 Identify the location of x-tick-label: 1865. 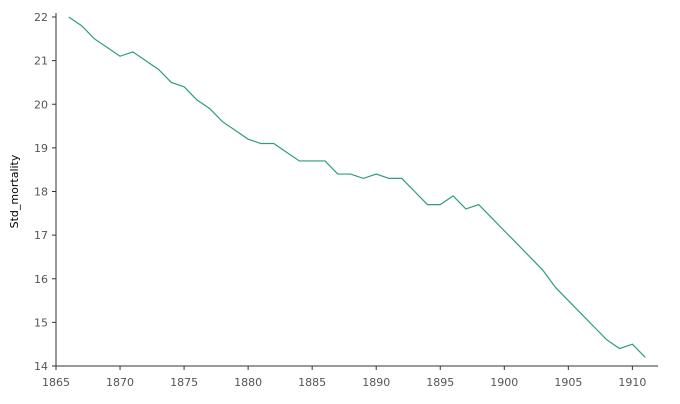
(56, 382).